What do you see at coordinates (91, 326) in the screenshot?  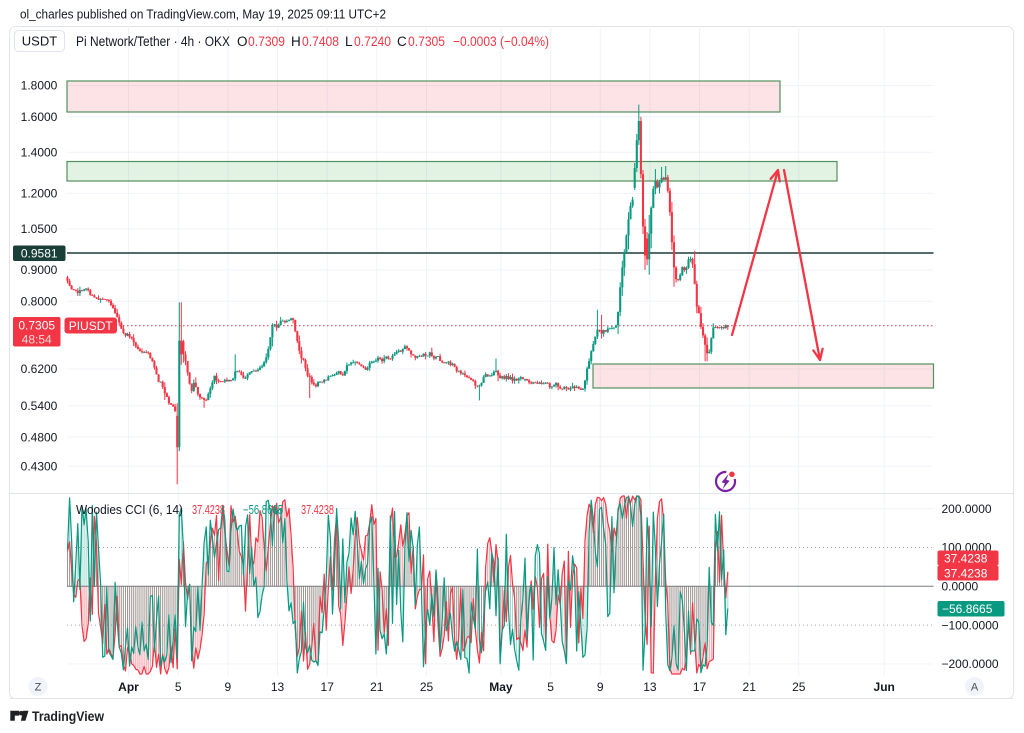 I see `svg-text: PIUSDT` at bounding box center [91, 326].